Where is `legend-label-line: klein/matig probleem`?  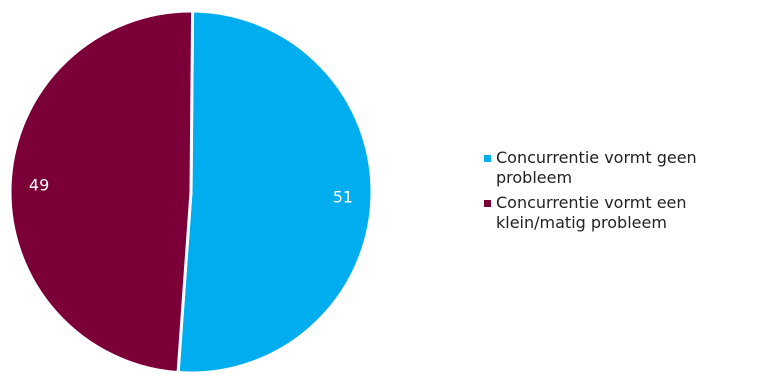
legend-label-line: klein/matig probleem is located at coordinates (581, 222).